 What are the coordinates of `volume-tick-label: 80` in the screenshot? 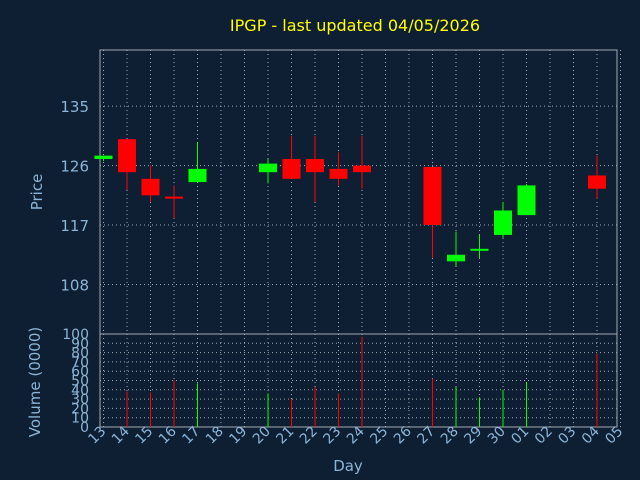 It's located at (80, 354).